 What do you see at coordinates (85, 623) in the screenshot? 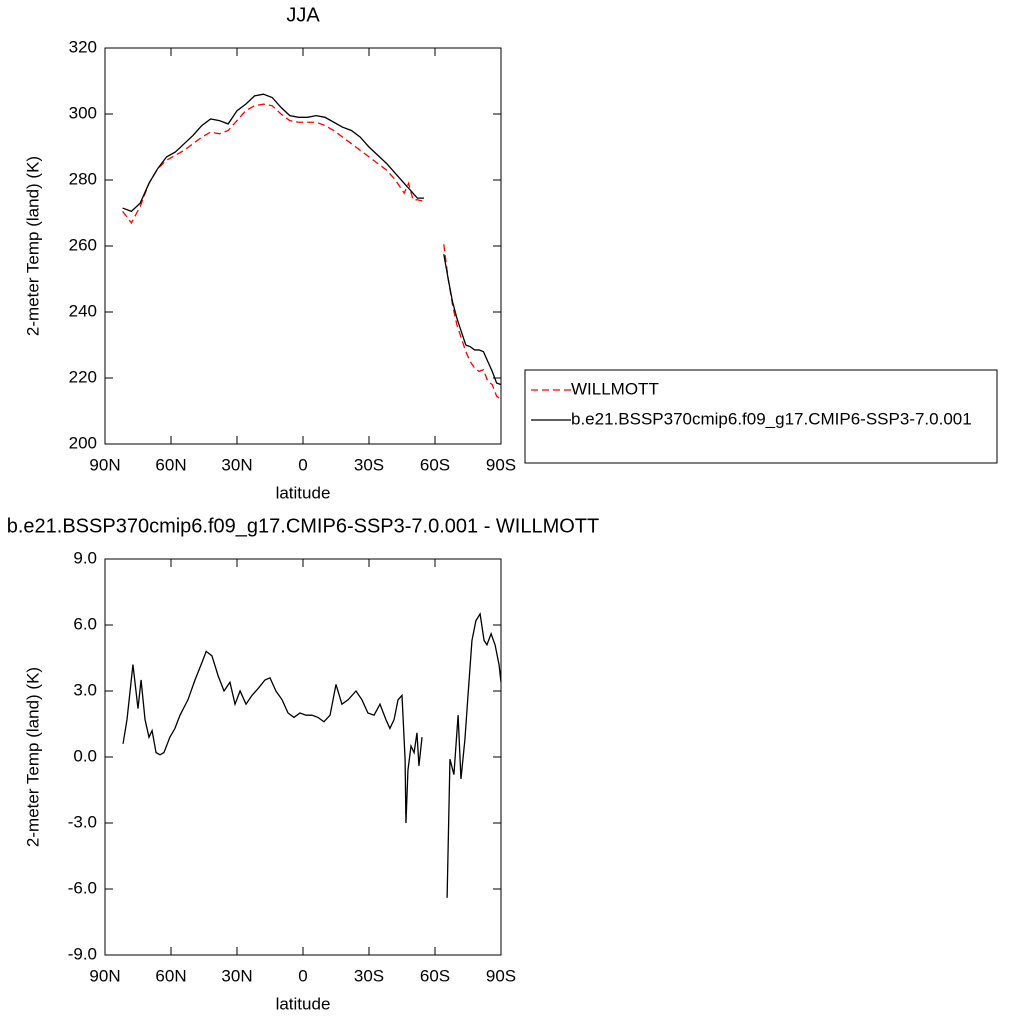
I see `y-tick-label: 6.0` at bounding box center [85, 623].